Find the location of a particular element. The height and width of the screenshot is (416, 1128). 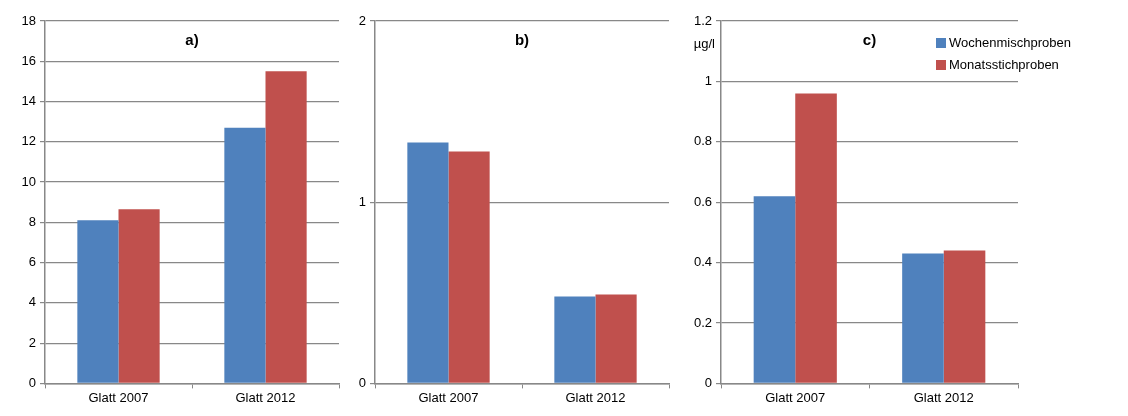

y-tick-label: 6 is located at coordinates (32, 262).